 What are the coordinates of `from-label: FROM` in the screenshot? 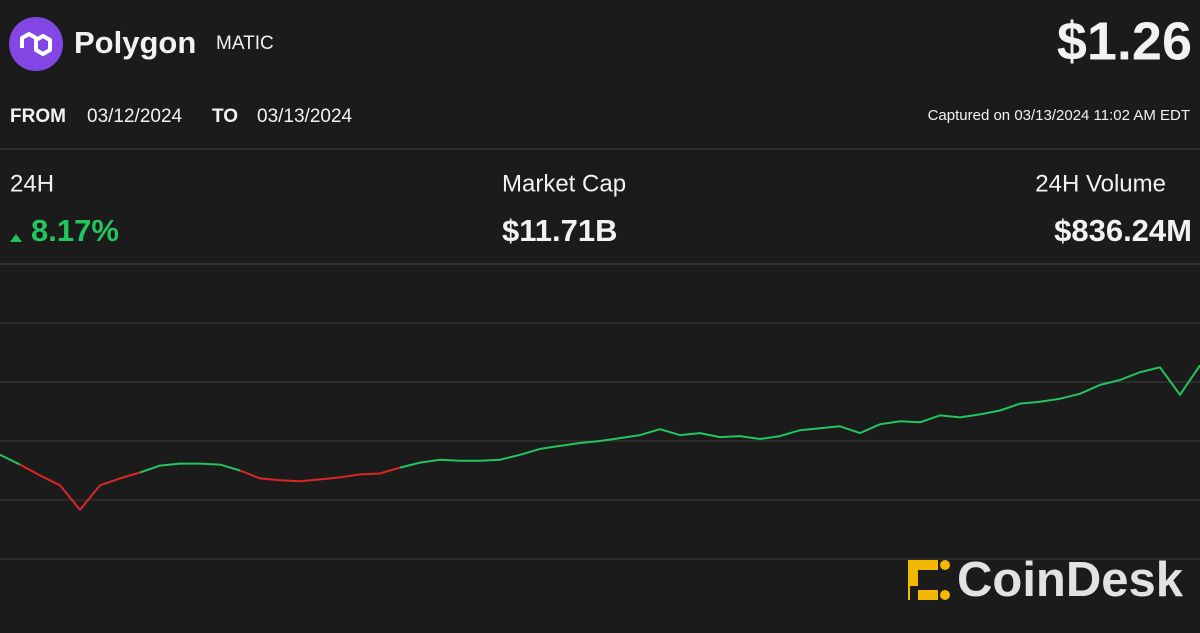 It's located at (38, 116).